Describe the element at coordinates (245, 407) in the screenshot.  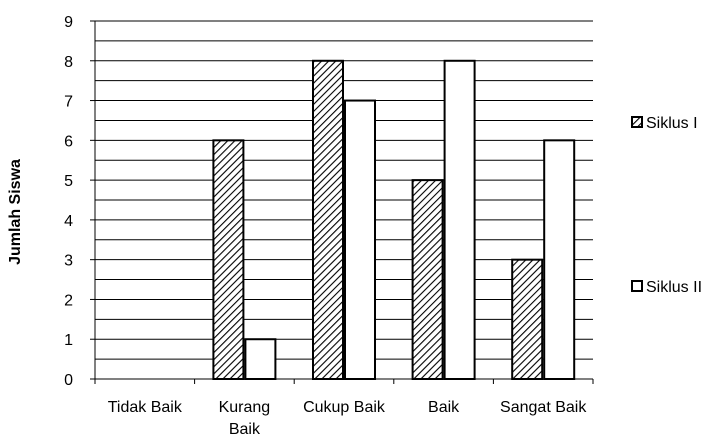
I see `x-category-label-line: Kurang` at that location.